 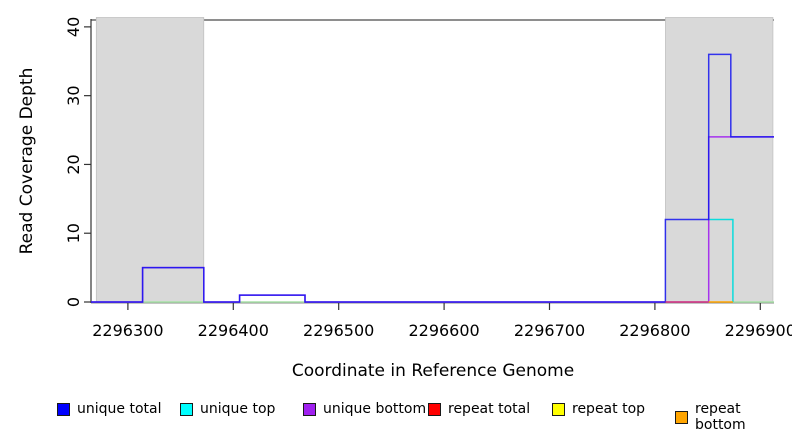 I want to click on x-tick-label: 2296700, so click(x=549, y=330).